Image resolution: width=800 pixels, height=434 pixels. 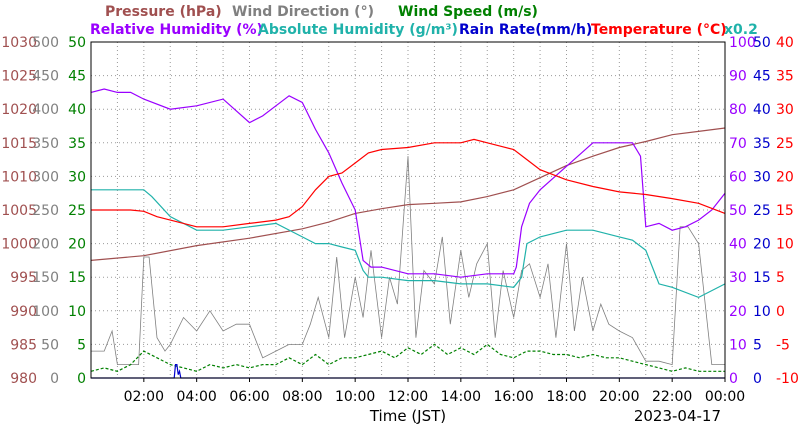 I want to click on wind-direction-tick-label: 50, so click(x=50, y=345).